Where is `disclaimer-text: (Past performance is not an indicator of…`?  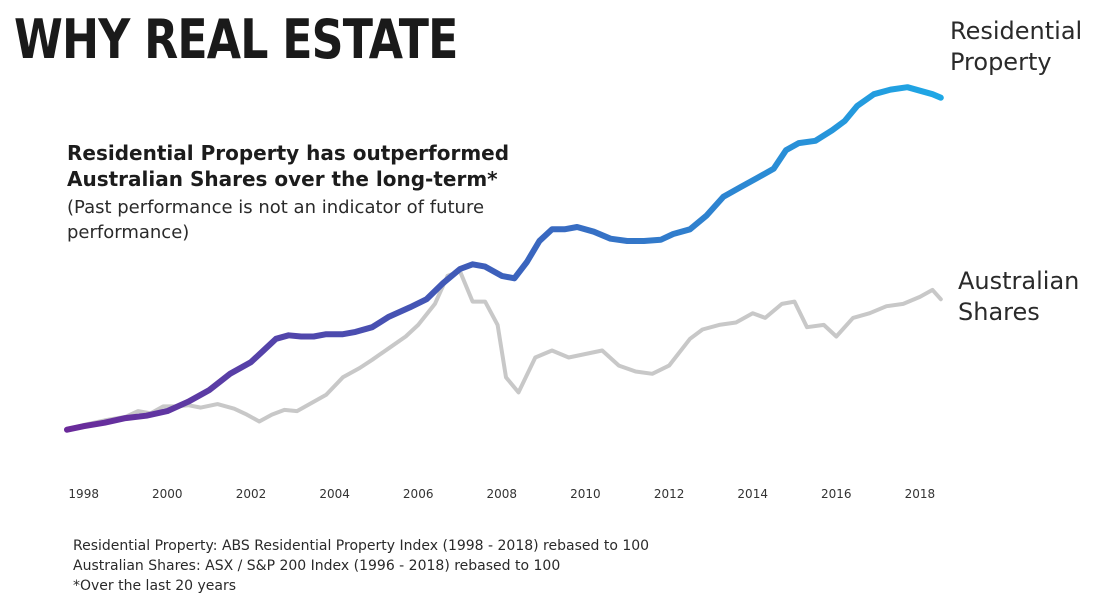 disclaimer-text: (Past performance is not an indicator of… is located at coordinates (276, 220).